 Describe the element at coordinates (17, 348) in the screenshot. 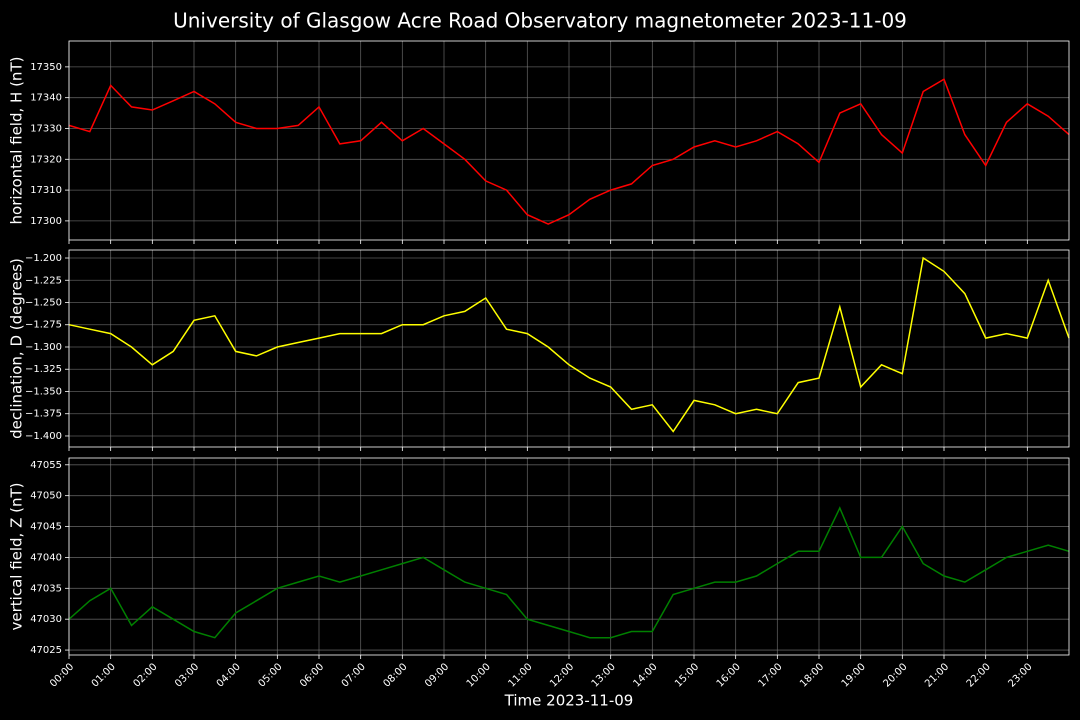

I see `y-axis-label: declination, D (degrees)` at that location.